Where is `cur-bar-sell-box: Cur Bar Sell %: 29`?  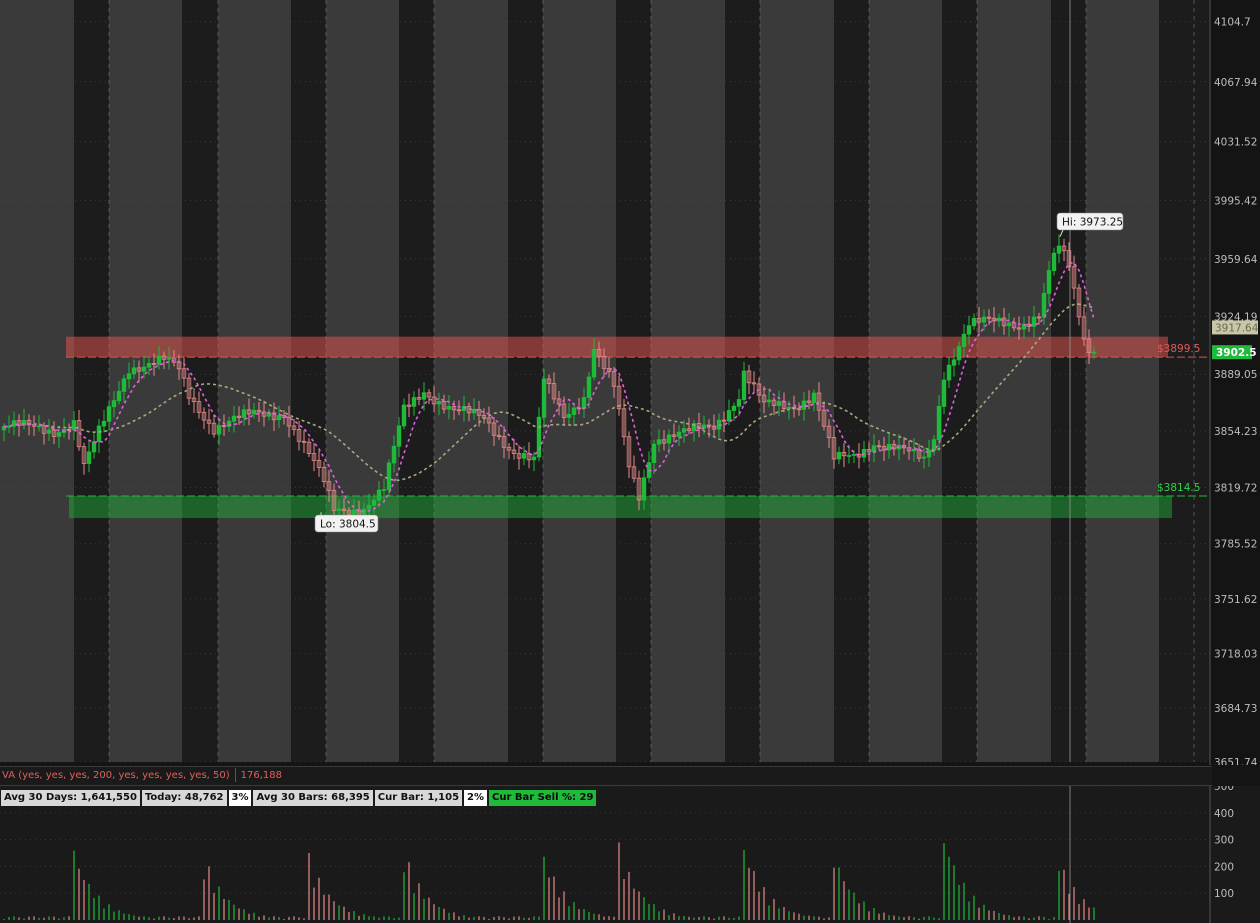 cur-bar-sell-box: Cur Bar Sell %: 29 is located at coordinates (543, 798).